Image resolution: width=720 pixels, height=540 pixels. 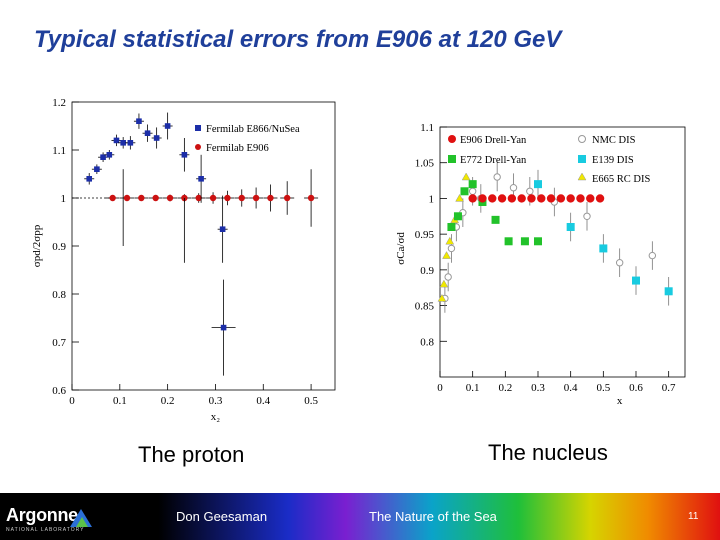 I want to click on nucleus-x-tick-label: 0.7, so click(x=669, y=388).